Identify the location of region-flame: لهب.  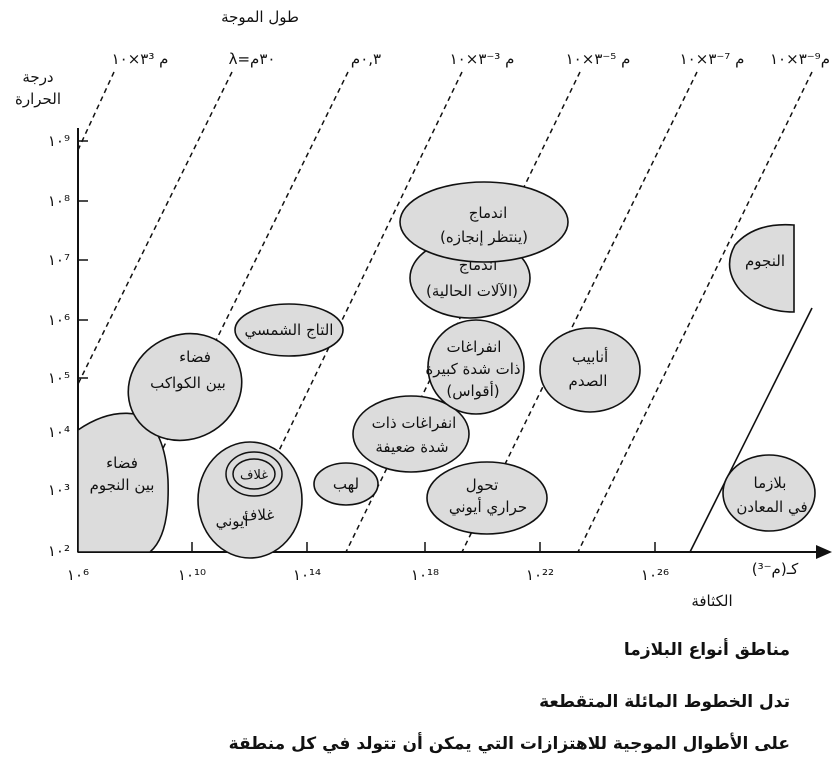
(346, 484).